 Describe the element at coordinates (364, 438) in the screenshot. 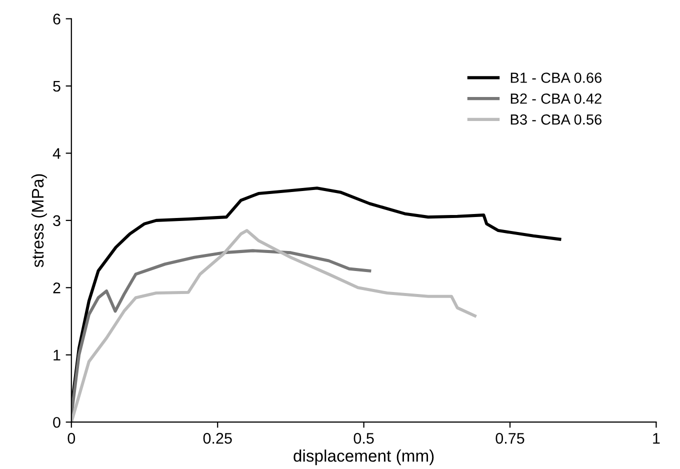

I see `x-tick-label: 0.5` at that location.